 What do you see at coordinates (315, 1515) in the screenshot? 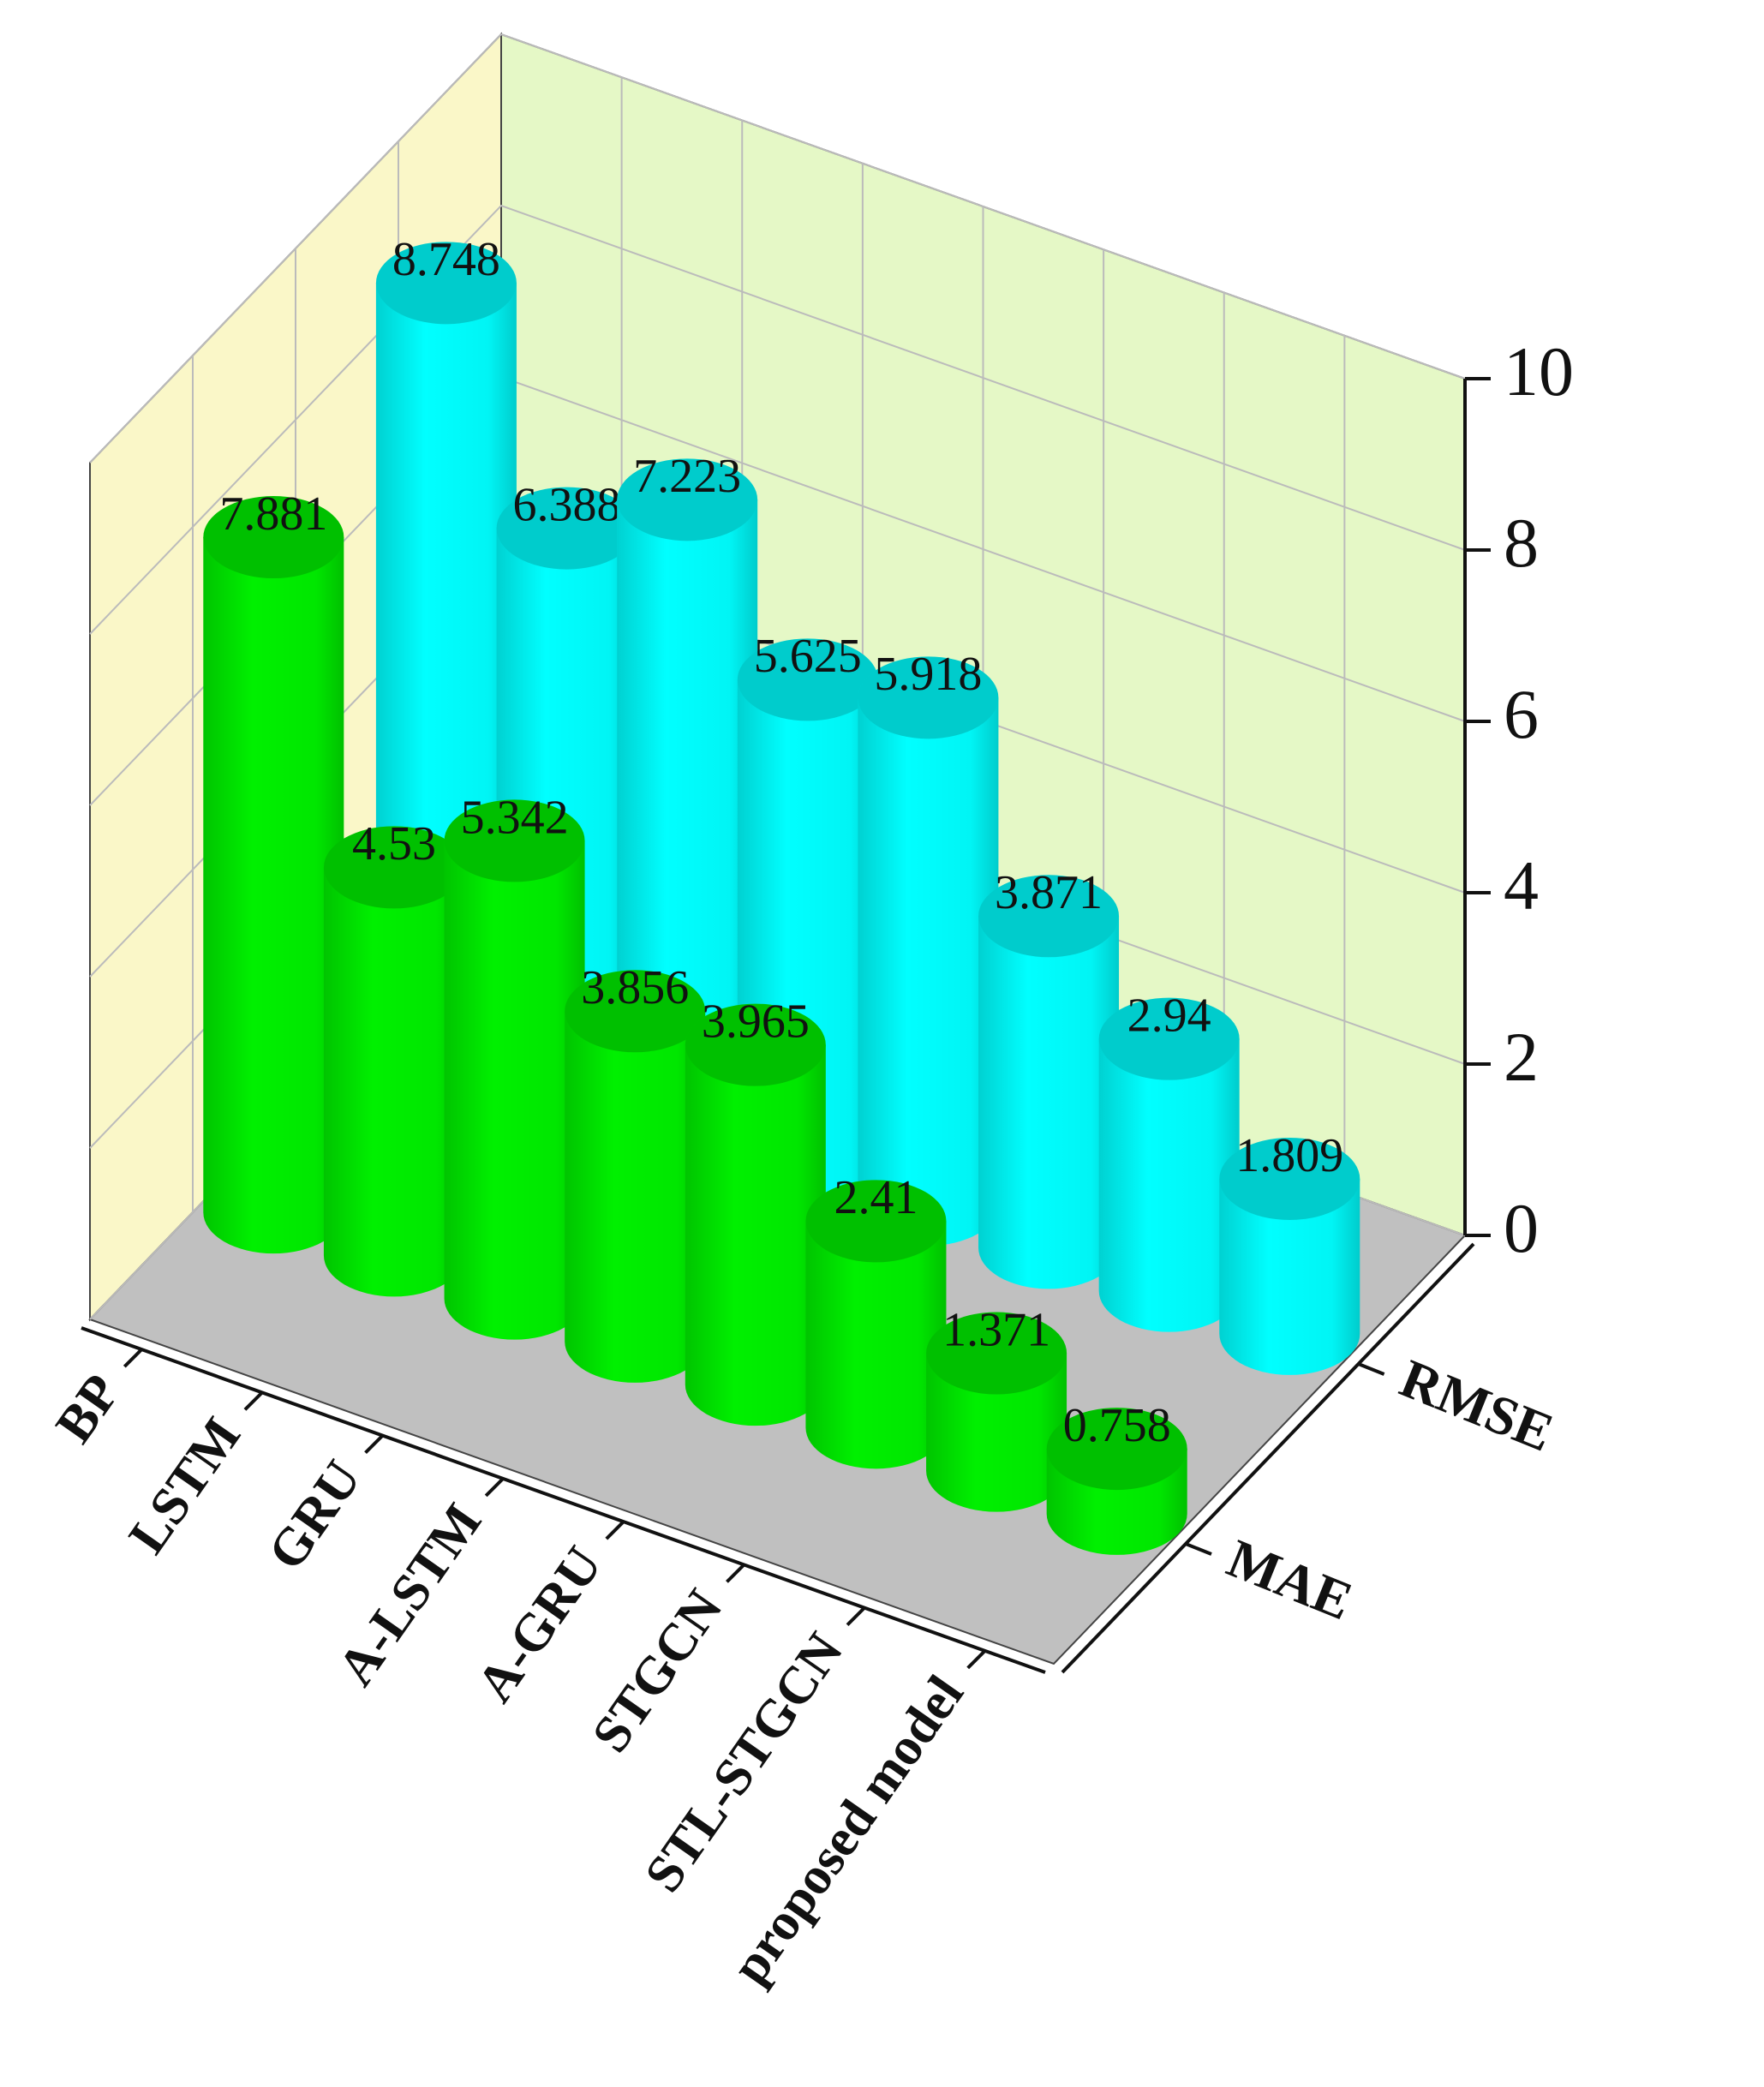
I see `x-tick-label: GRU` at bounding box center [315, 1515].